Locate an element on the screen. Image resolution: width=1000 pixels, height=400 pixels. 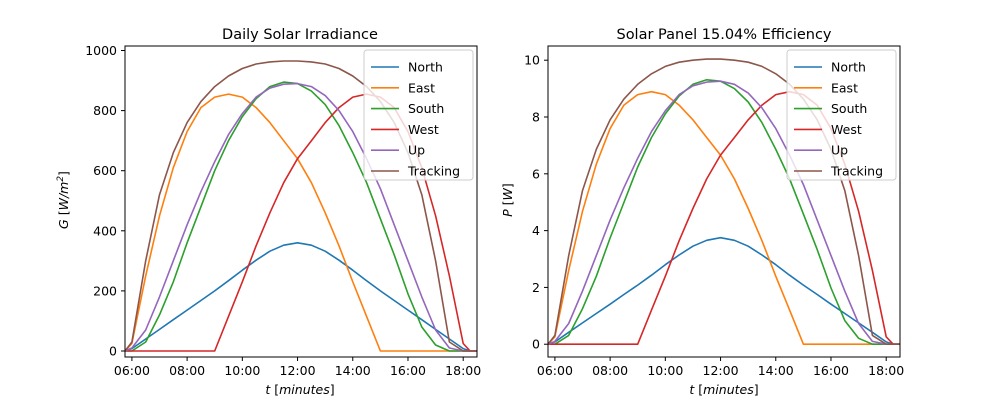
y-tick-label: 200 is located at coordinates (105, 290).